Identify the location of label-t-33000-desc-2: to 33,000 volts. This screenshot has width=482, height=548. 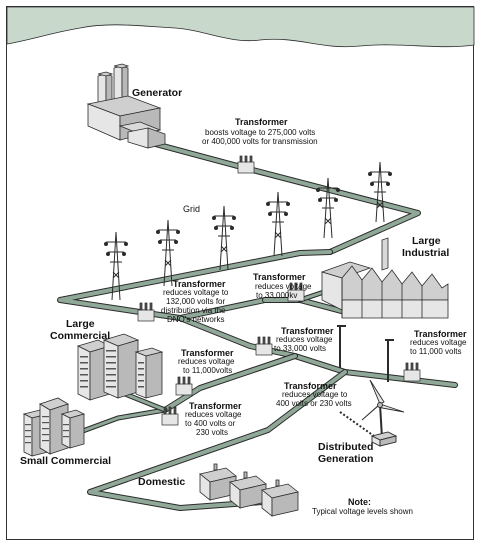
(300, 348).